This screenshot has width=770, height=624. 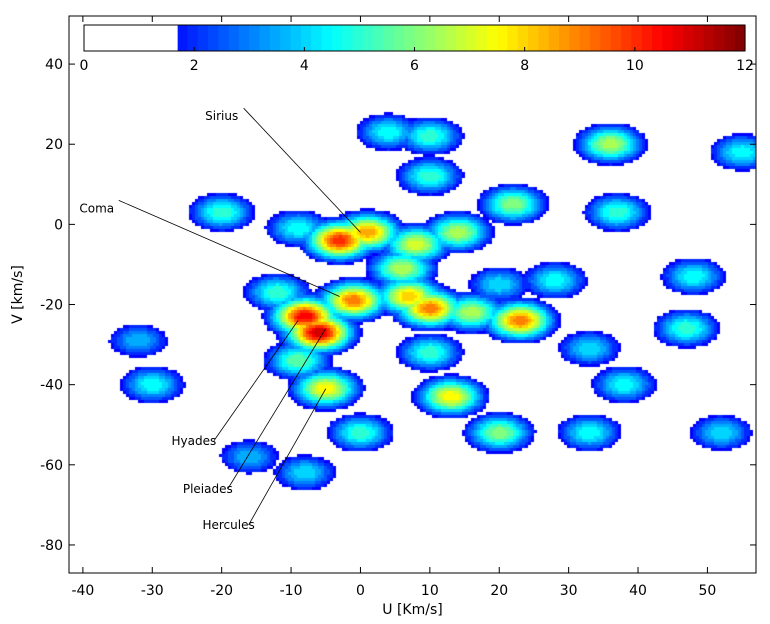 I want to click on colorbar-tick-label: 12, so click(x=745, y=66).